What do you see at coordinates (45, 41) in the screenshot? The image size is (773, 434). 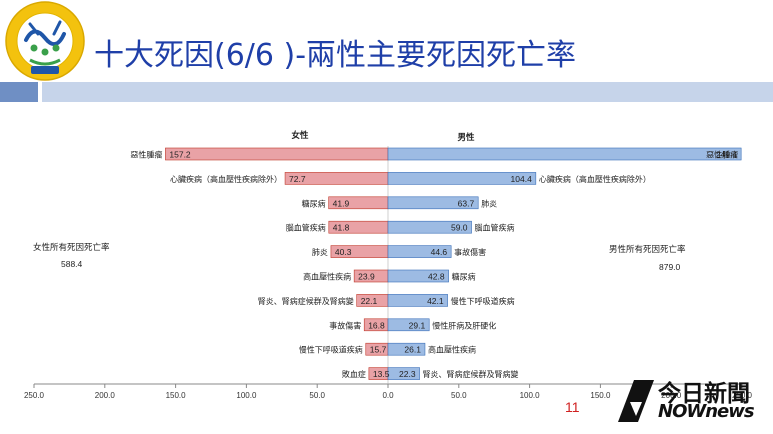 I see `ministry-logo` at bounding box center [45, 41].